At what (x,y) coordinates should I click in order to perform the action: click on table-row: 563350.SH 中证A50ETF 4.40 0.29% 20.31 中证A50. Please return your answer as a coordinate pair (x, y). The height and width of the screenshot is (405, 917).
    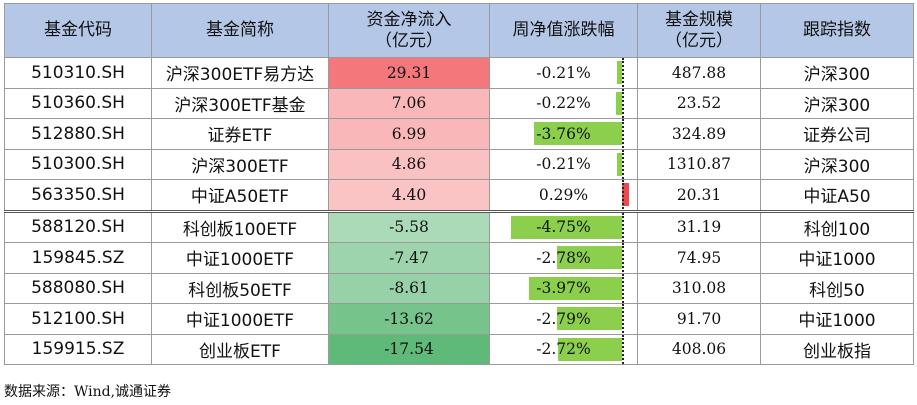
    Looking at the image, I should click on (459, 195).